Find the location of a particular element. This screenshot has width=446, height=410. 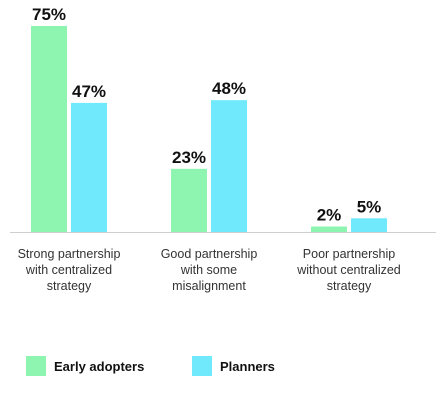

value-label-planners-3: 5% is located at coordinates (369, 206).